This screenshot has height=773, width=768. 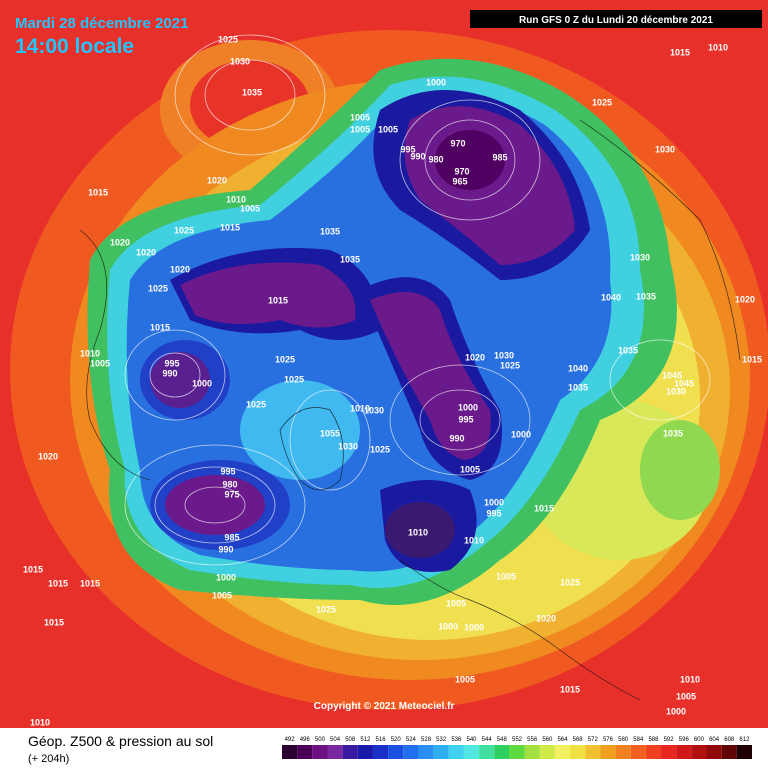 What do you see at coordinates (638, 740) in the screenshot?
I see `scale-label: 584` at bounding box center [638, 740].